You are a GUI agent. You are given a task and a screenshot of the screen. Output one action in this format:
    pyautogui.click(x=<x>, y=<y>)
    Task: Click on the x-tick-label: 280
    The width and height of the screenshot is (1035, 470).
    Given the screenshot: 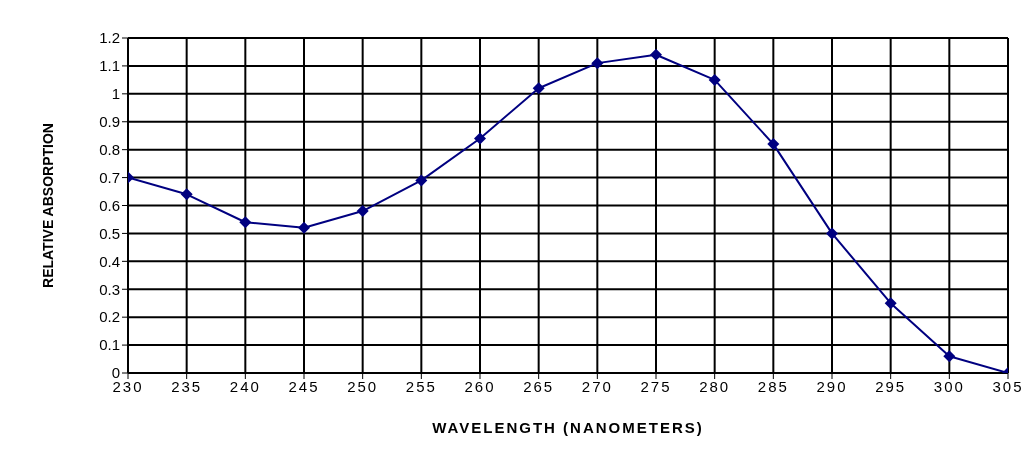 What is the action you would take?
    pyautogui.click(x=715, y=386)
    